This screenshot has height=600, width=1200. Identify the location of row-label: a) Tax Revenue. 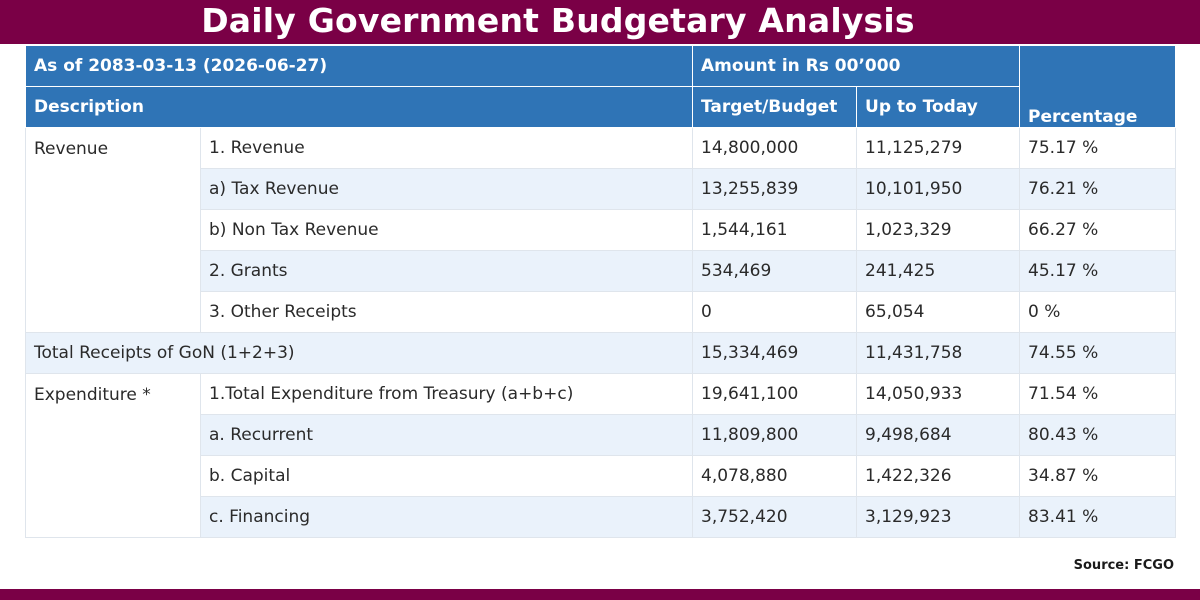
(446, 189).